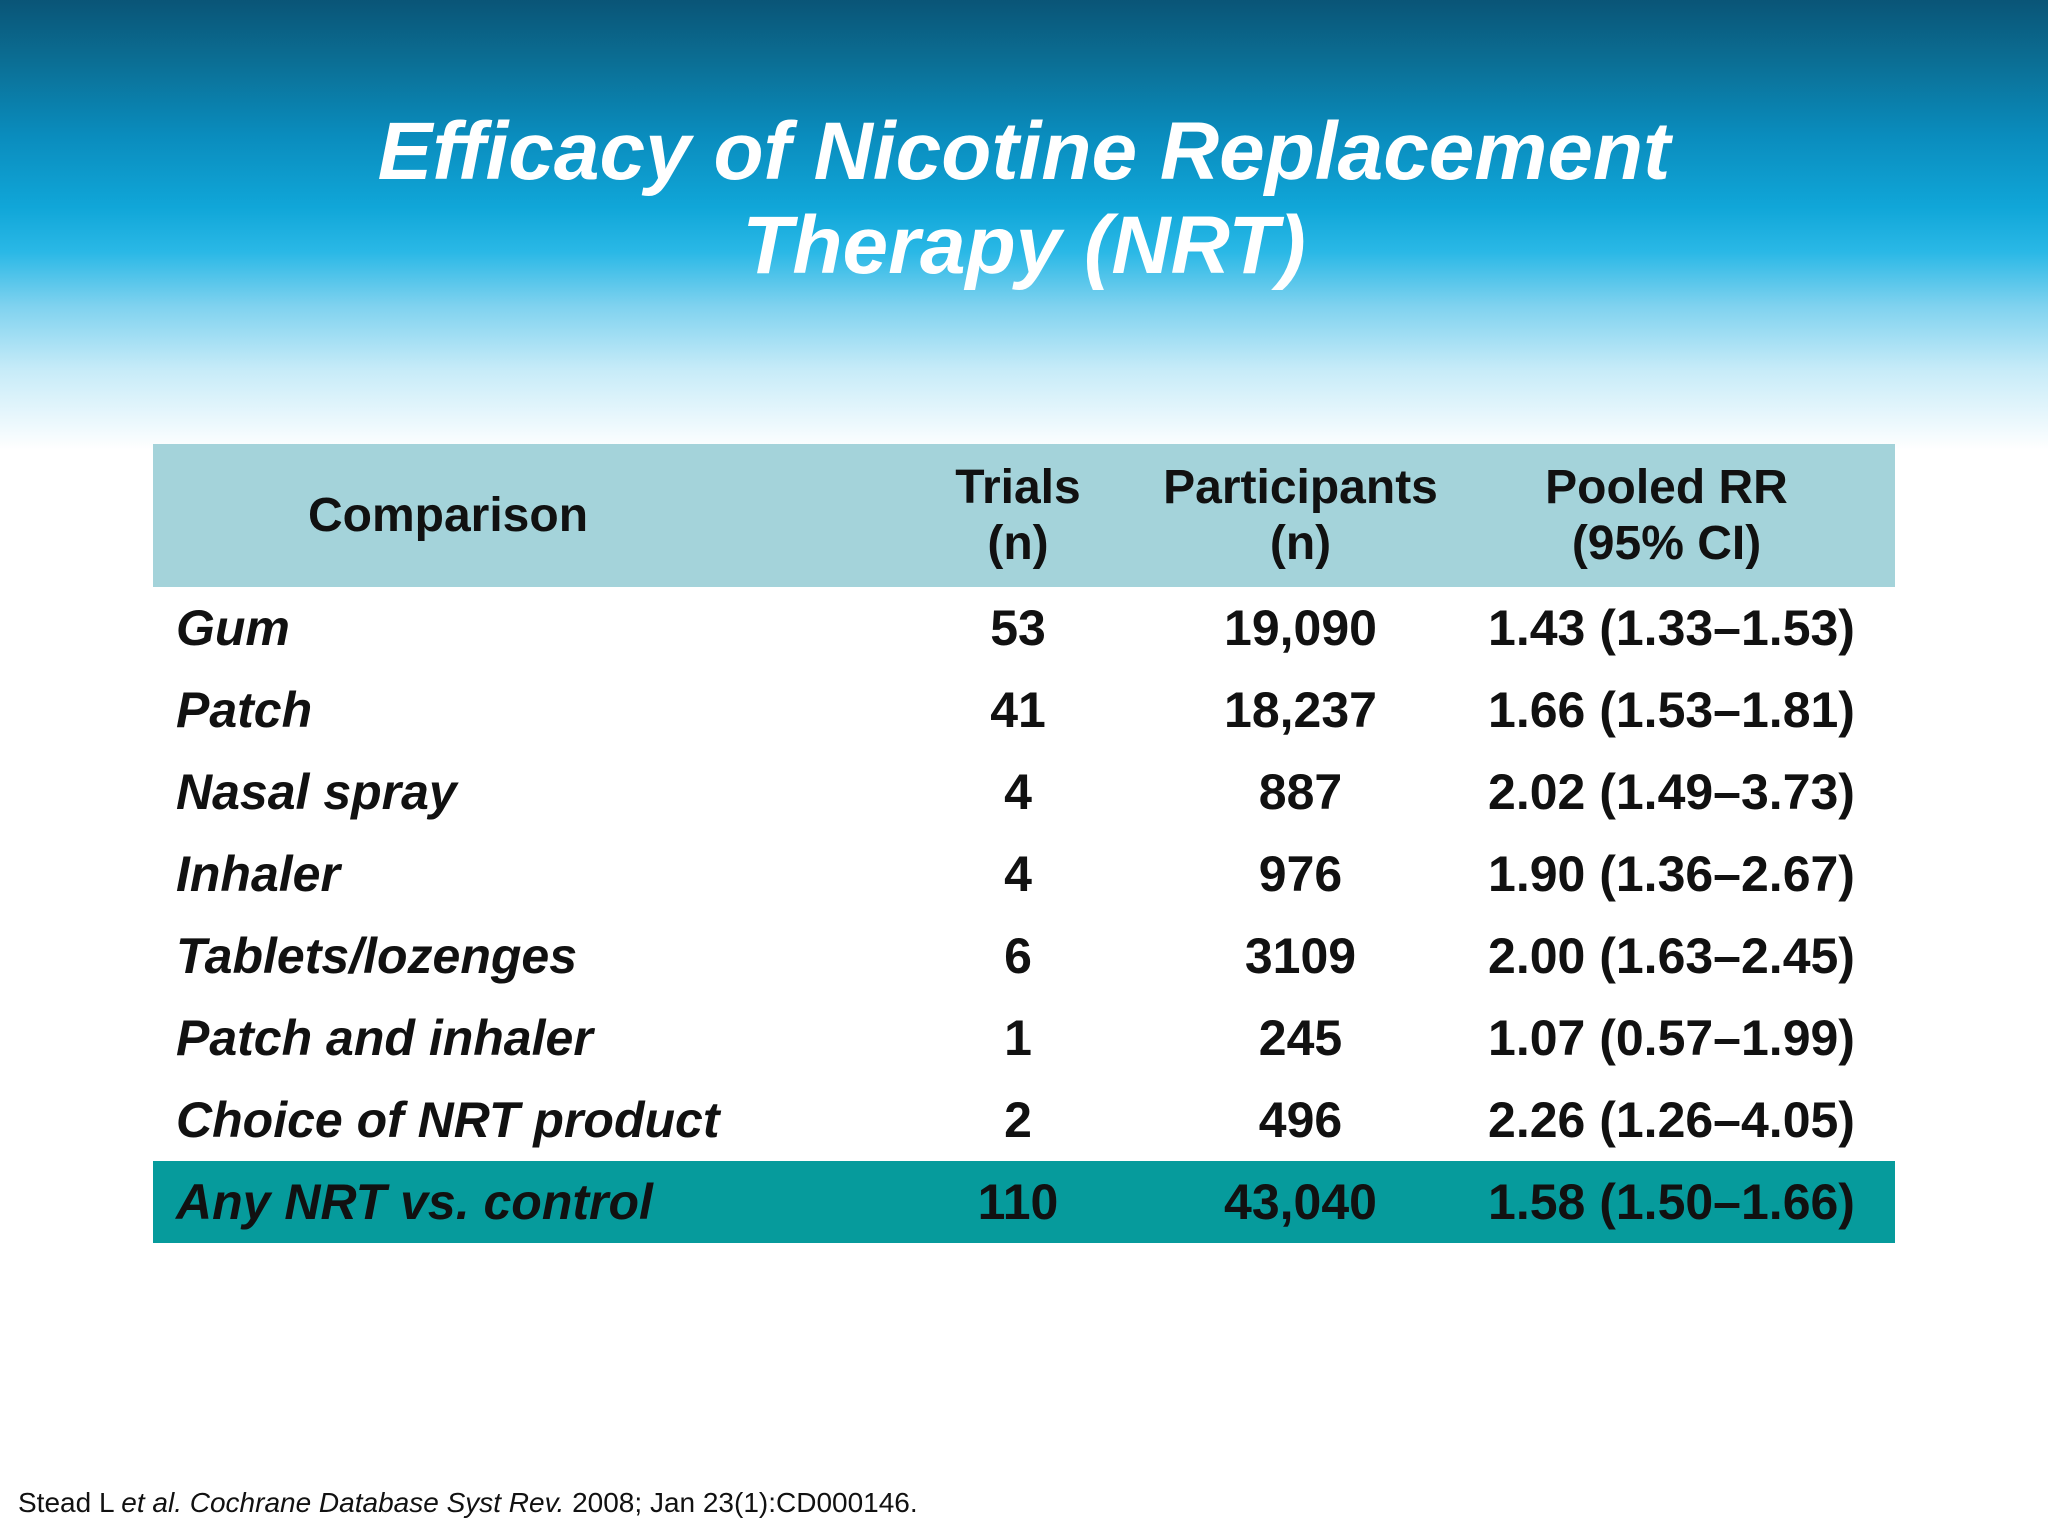 The width and height of the screenshot is (2048, 1536). What do you see at coordinates (741, 1502) in the screenshot?
I see `citation-details: 2008; Jan 23(1):CD000146.` at bounding box center [741, 1502].